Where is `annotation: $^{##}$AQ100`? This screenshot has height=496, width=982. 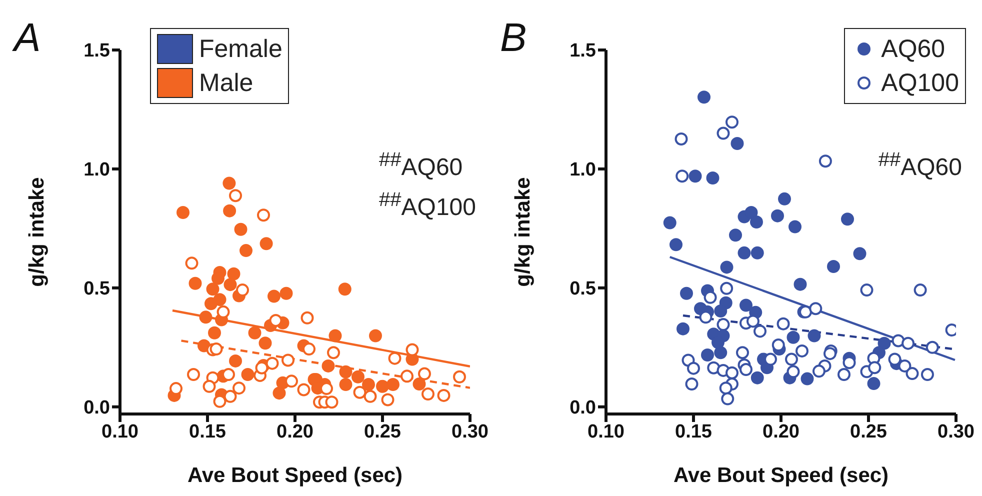
annotation: $^{##}$AQ100 is located at coordinates (427, 205).